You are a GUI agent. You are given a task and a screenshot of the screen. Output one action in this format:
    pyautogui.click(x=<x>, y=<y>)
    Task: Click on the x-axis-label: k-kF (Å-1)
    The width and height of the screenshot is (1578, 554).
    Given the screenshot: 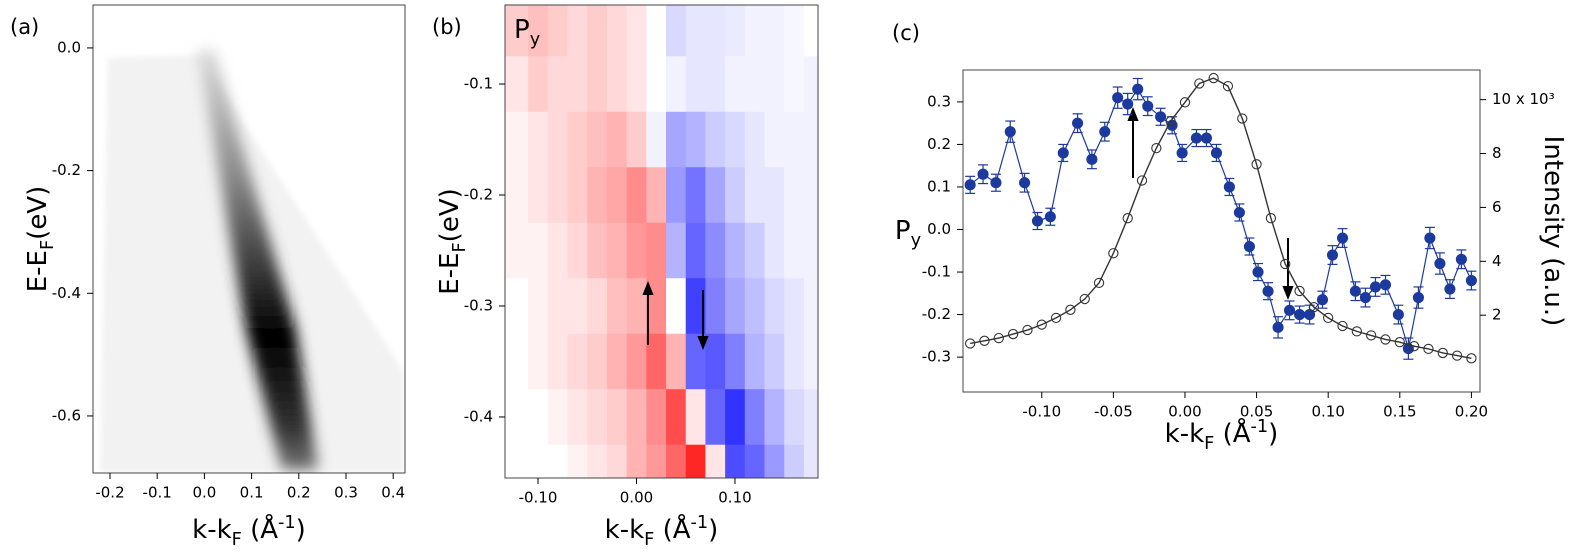 What is the action you would take?
    pyautogui.click(x=249, y=531)
    